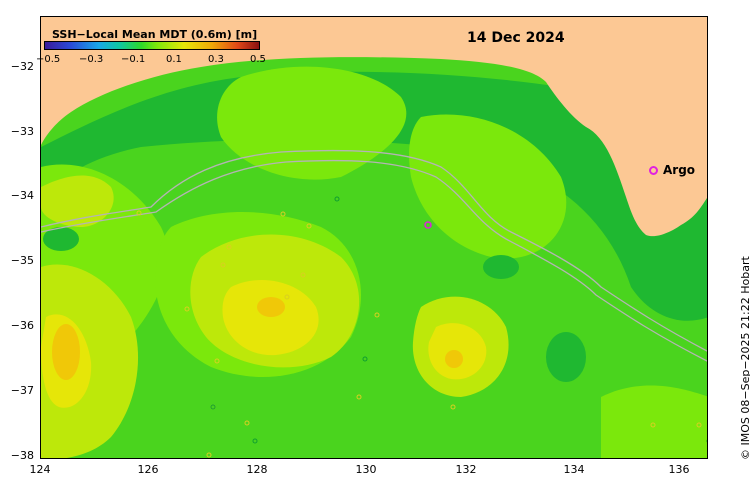 The width and height of the screenshot is (750, 496). Describe the element at coordinates (22, 390) in the screenshot. I see `y-tick: −37` at that location.